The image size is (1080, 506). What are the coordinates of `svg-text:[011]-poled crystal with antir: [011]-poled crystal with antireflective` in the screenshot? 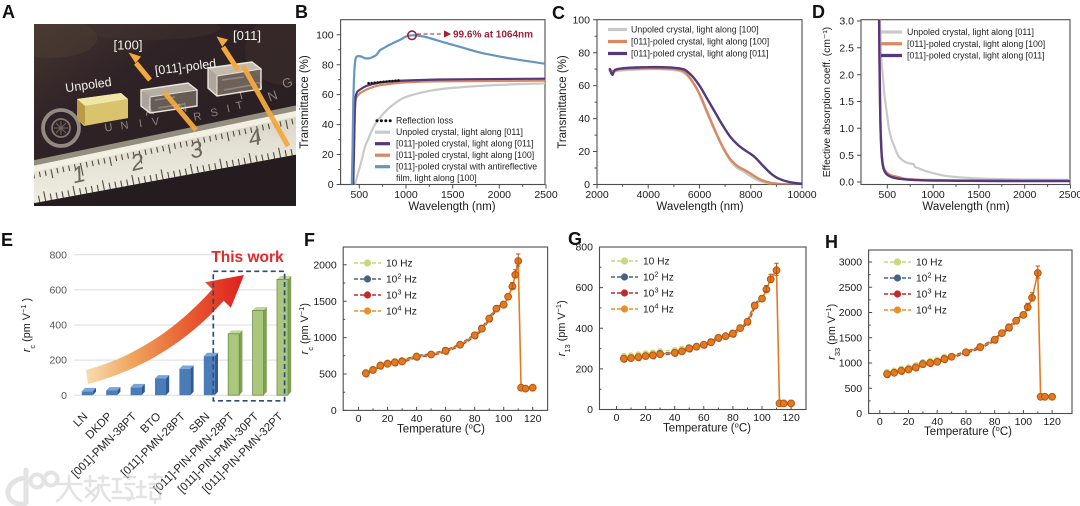 It's located at (466, 167).